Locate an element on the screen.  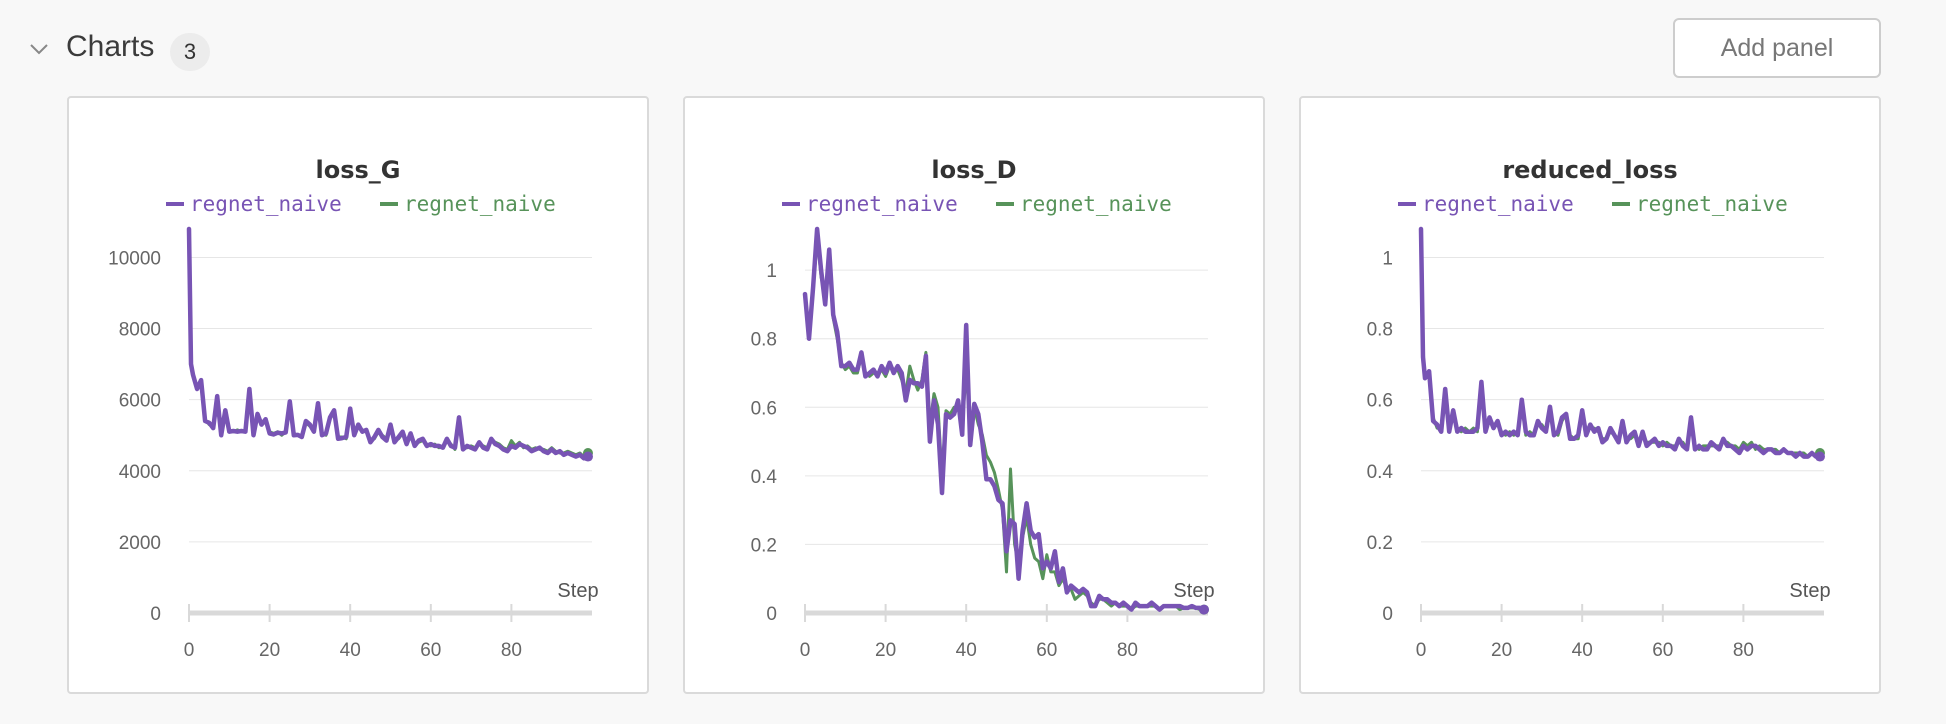
y-tick-label: 4000 is located at coordinates (140, 472).